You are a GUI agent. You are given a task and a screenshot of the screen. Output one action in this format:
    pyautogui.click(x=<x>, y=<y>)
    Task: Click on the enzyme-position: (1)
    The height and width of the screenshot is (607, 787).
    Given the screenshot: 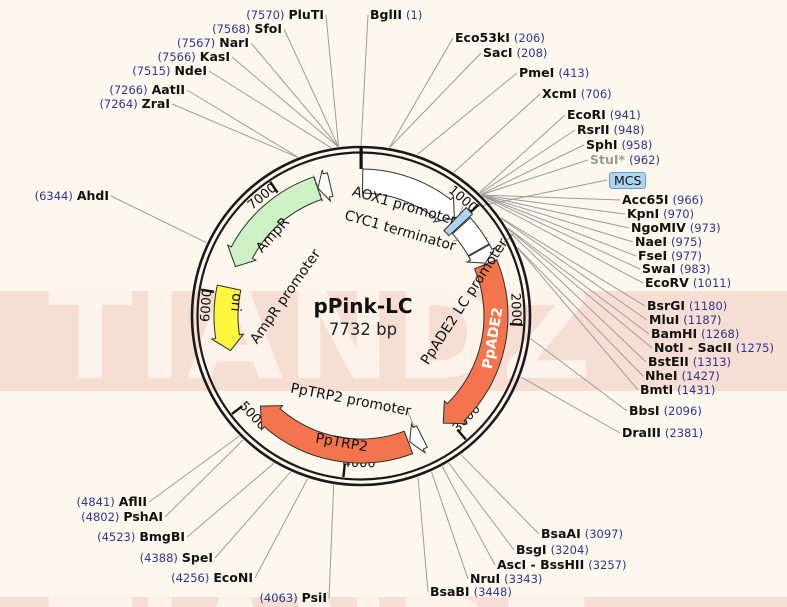 What is the action you would take?
    pyautogui.click(x=414, y=15)
    